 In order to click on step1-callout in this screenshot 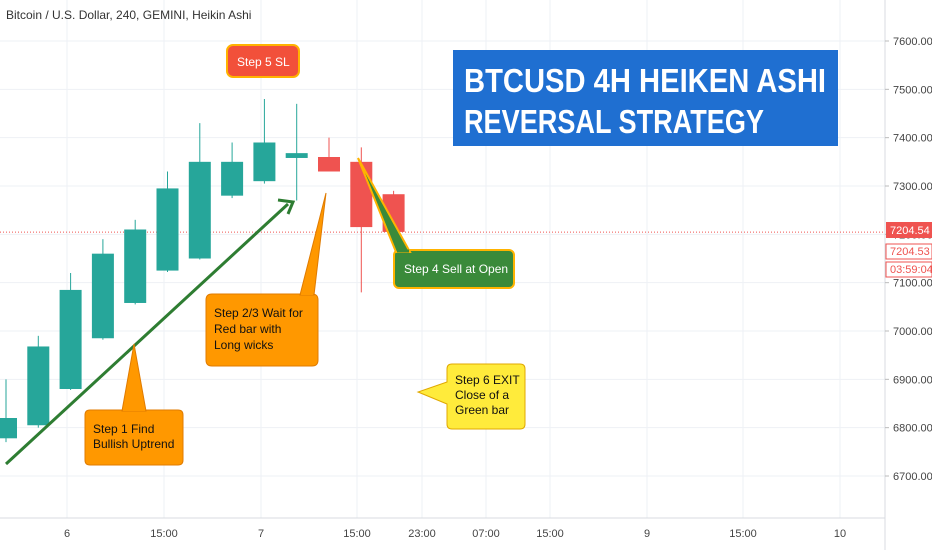, I will do `click(134, 437)`.